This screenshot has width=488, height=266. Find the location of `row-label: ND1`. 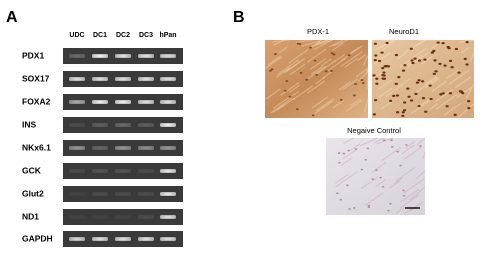

row-label: ND1 is located at coordinates (30, 216).